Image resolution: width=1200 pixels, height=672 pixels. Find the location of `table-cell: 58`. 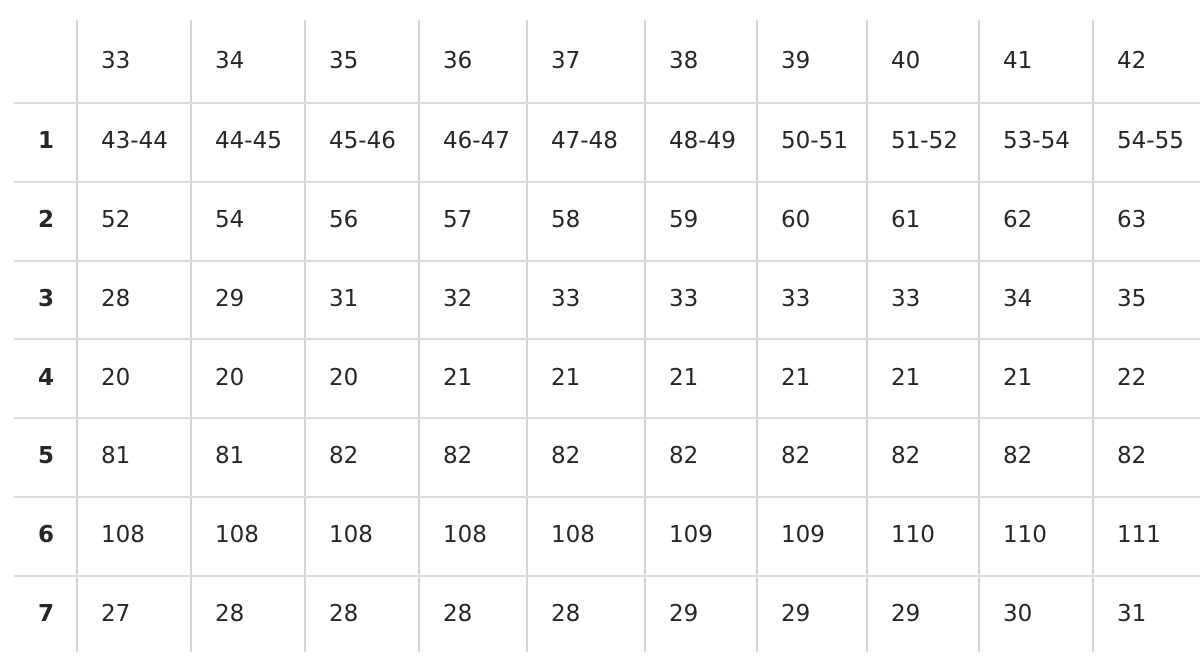

table-cell: 58 is located at coordinates (566, 220).